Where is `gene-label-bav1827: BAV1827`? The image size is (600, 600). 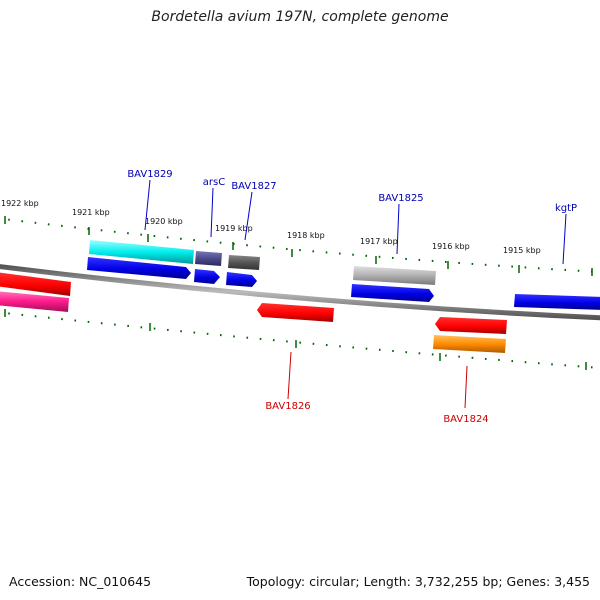
gene-label-bav1827: BAV1827 is located at coordinates (253, 186).